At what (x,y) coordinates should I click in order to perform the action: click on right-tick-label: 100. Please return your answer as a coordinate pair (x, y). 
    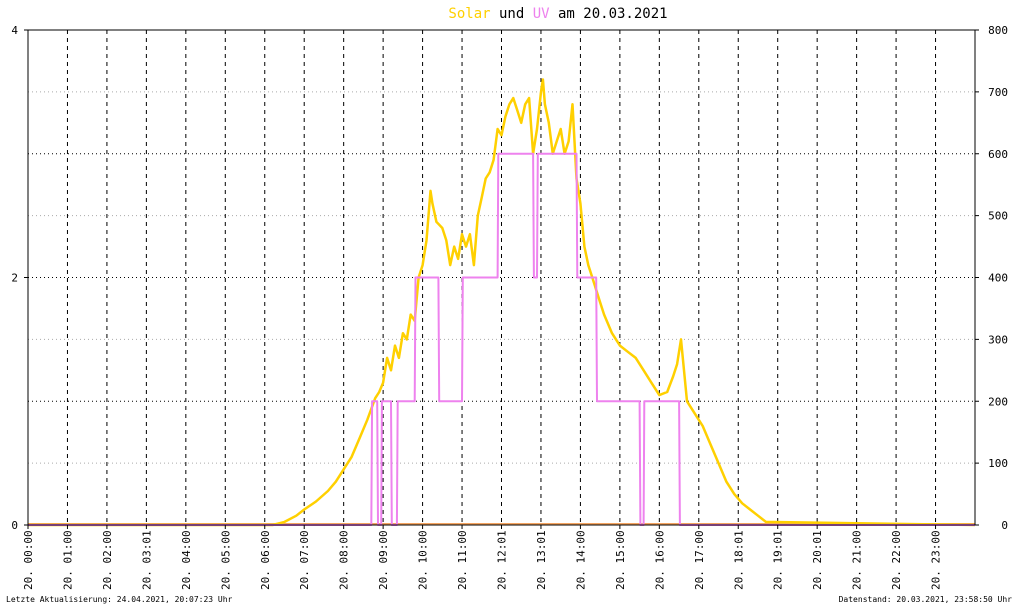
    Looking at the image, I should click on (998, 463).